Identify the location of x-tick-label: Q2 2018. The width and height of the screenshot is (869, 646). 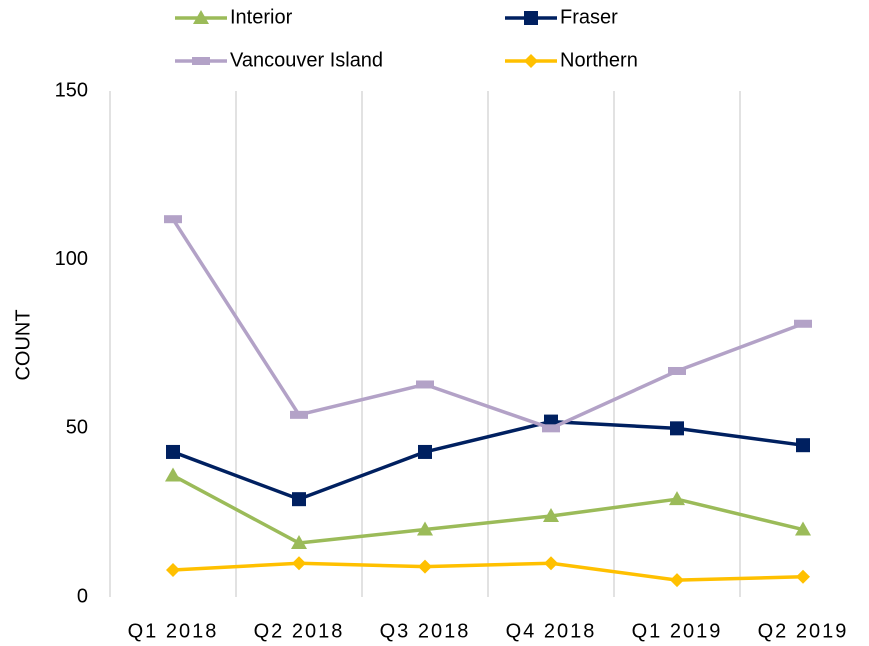
(299, 631).